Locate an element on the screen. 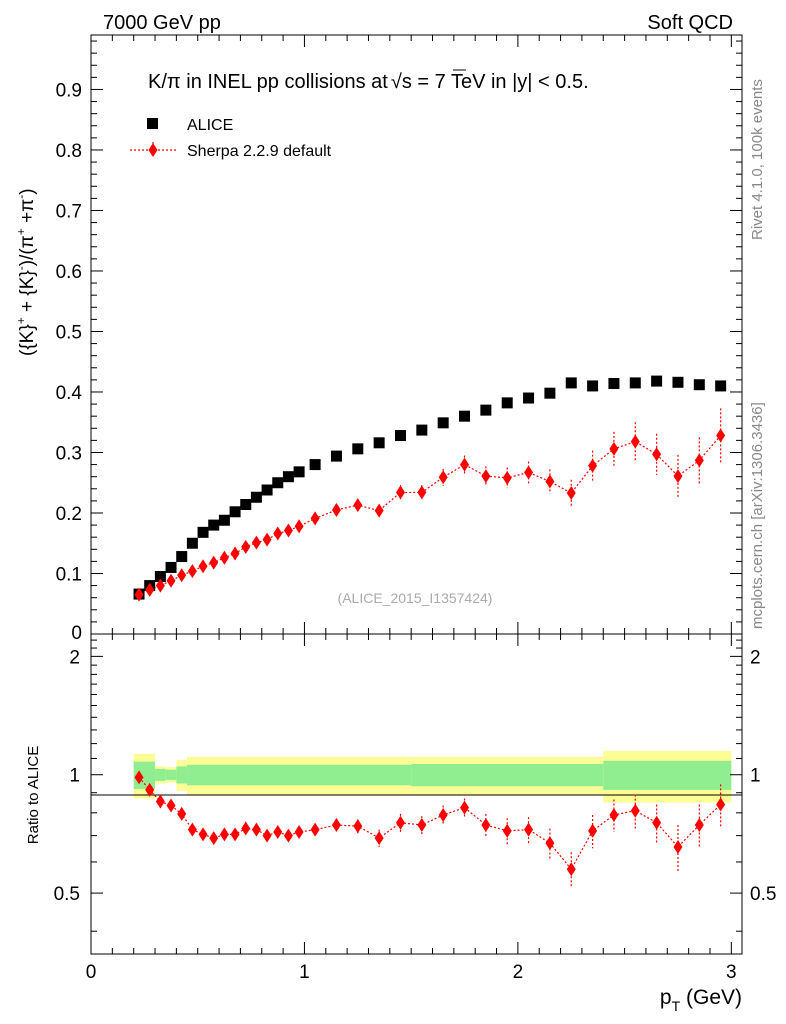 The height and width of the screenshot is (1024, 786). ratio-tick-label-left: 1 is located at coordinates (74, 776).